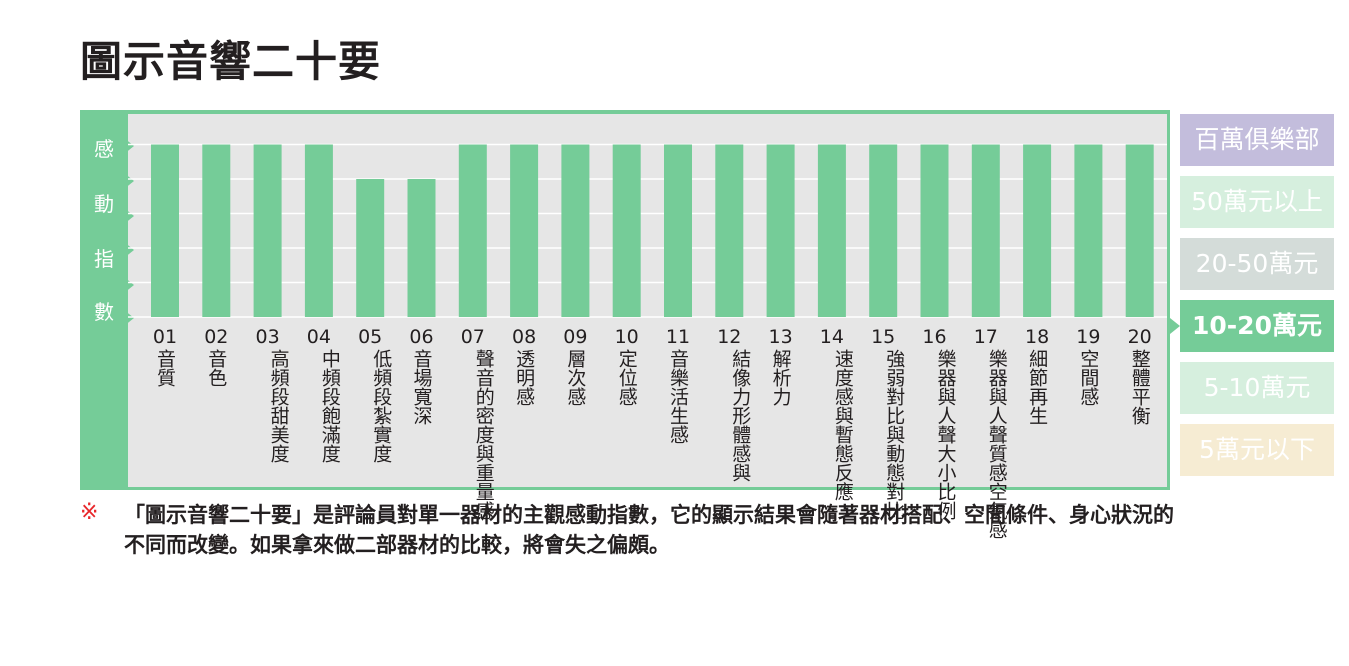 Image resolution: width=1349 pixels, height=666 pixels. I want to click on y-axis-label-char: 數, so click(104, 312).